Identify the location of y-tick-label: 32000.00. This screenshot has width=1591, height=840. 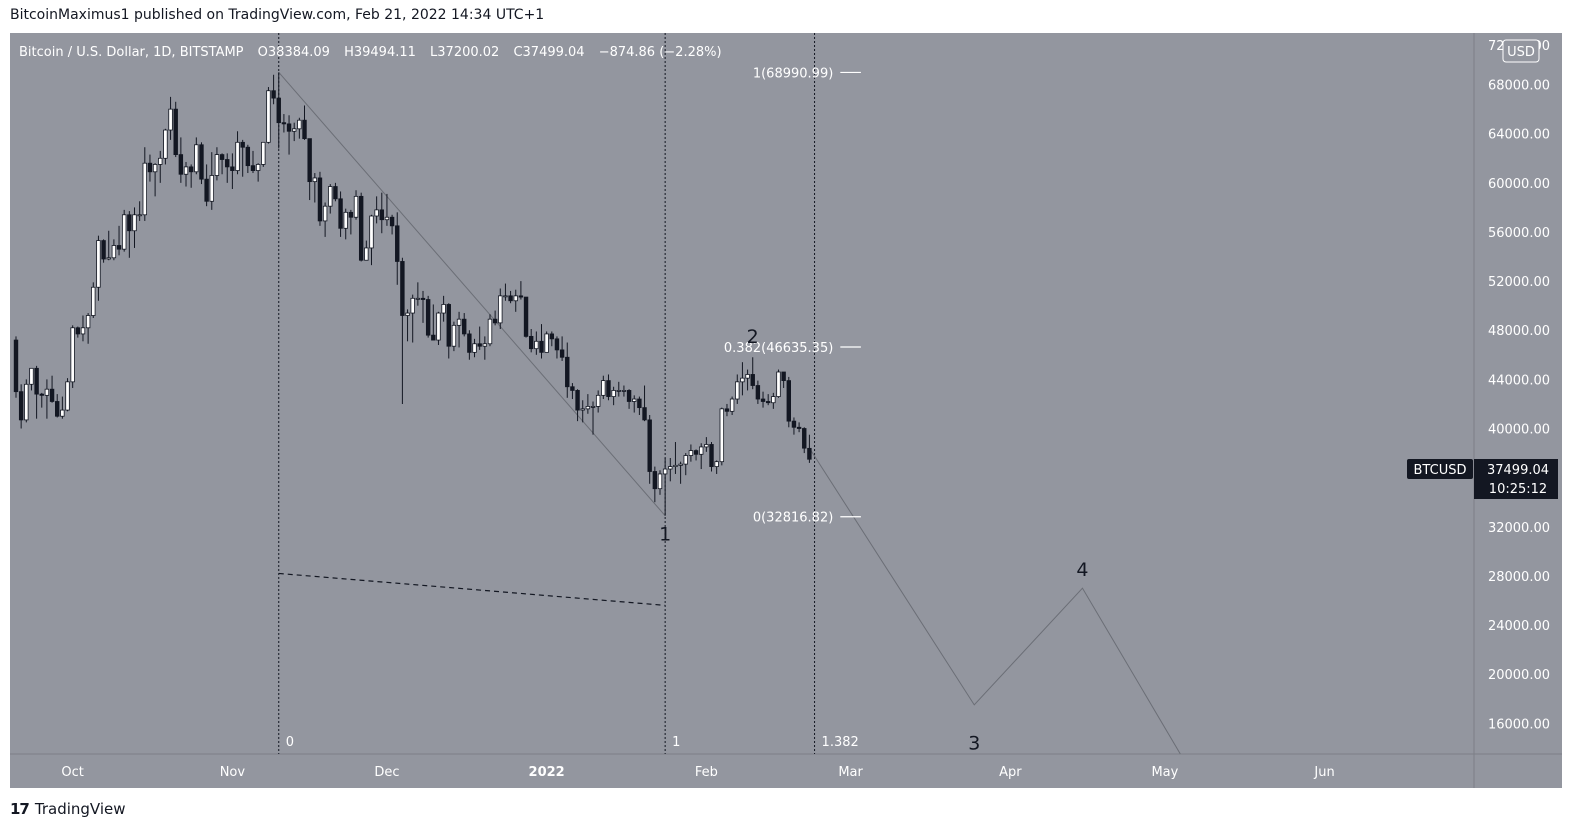
(1519, 528).